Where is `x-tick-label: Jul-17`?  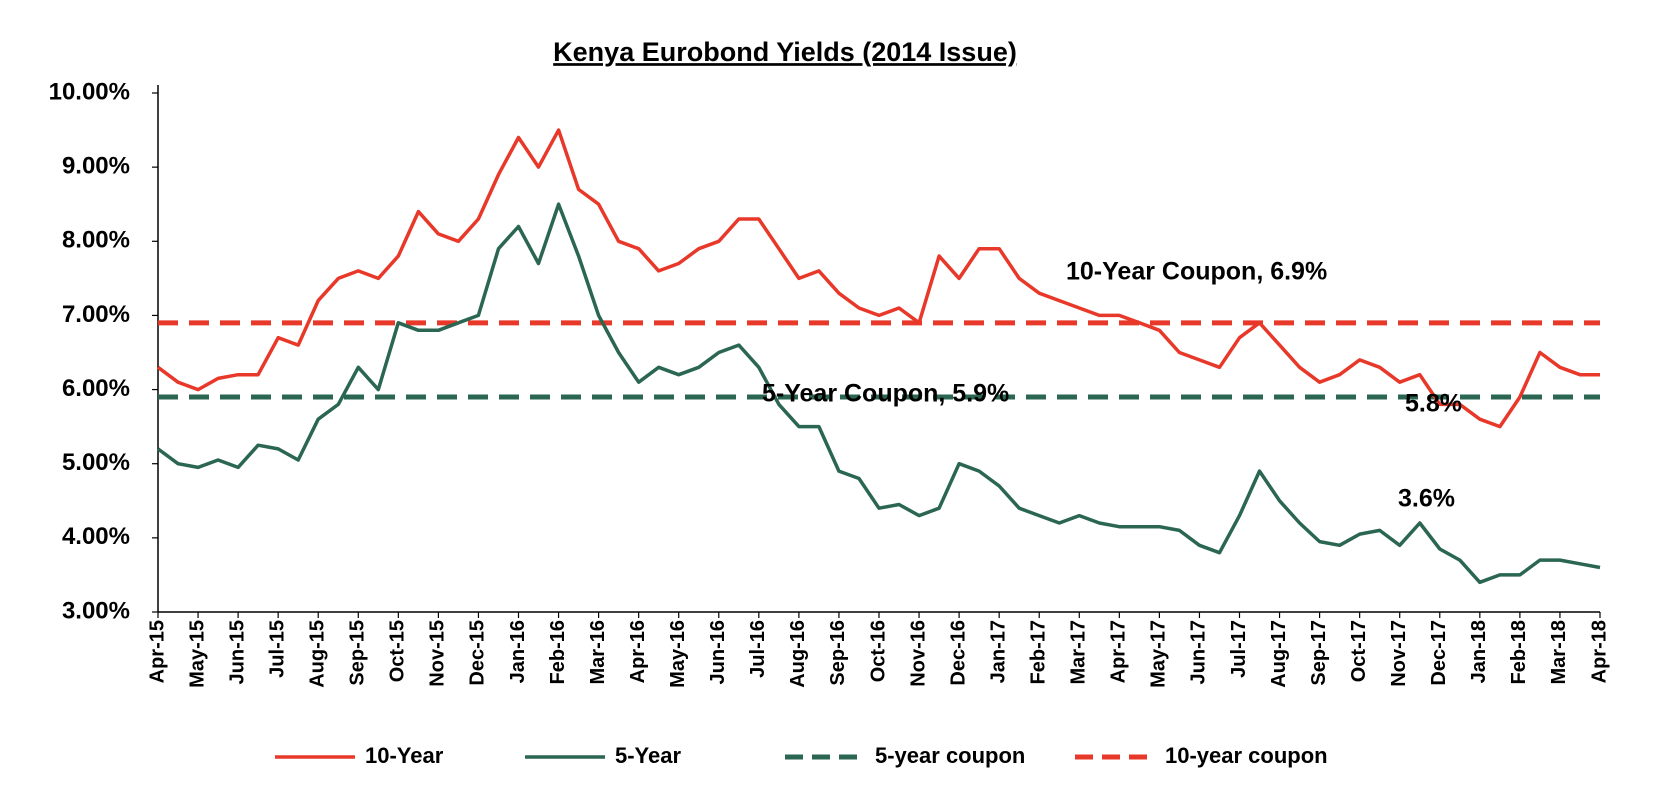
x-tick-label: Jul-17 is located at coordinates (1239, 649).